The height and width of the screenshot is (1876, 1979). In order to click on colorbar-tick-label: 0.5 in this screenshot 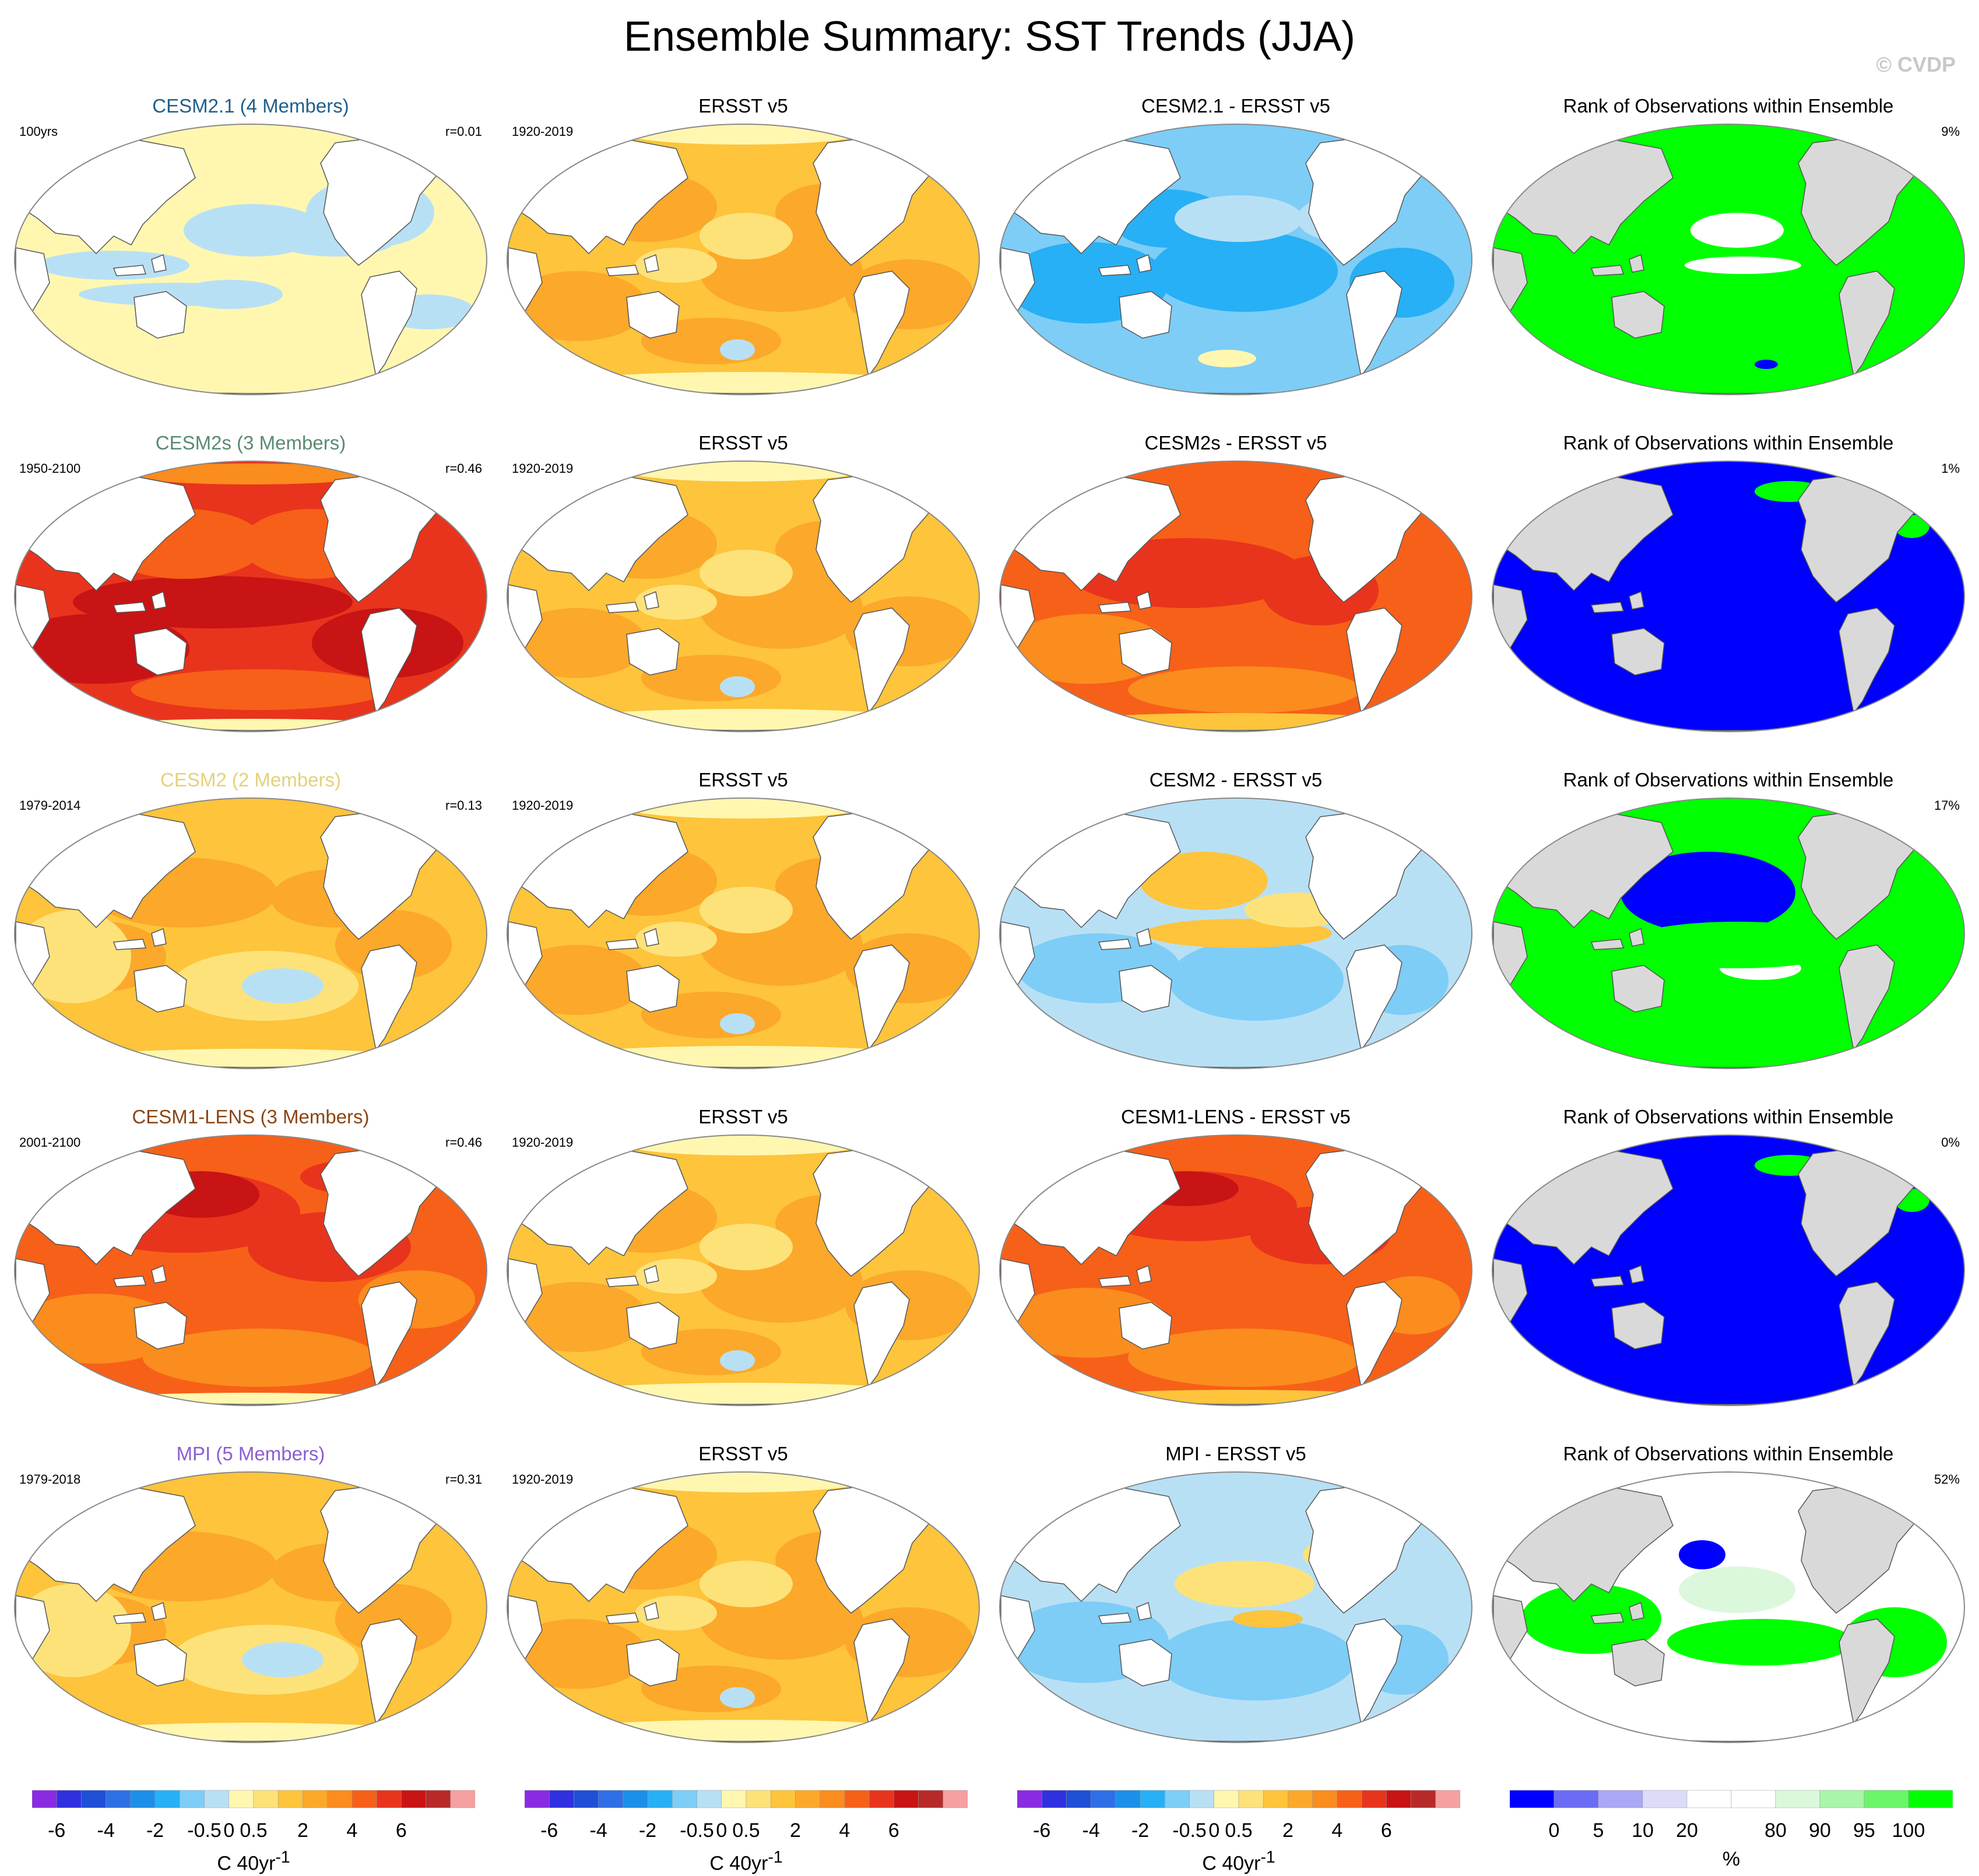, I will do `click(746, 1830)`.